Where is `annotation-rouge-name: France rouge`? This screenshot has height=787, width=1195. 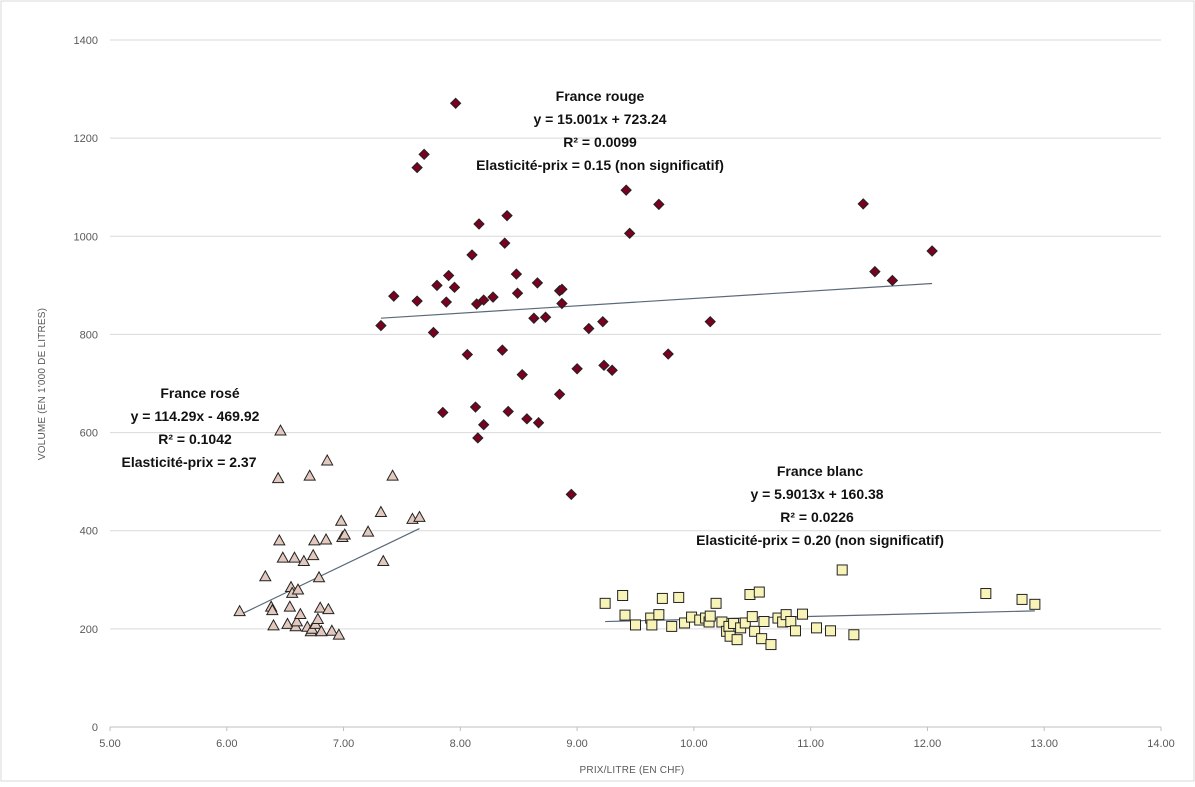 annotation-rouge-name: France rouge is located at coordinates (600, 96).